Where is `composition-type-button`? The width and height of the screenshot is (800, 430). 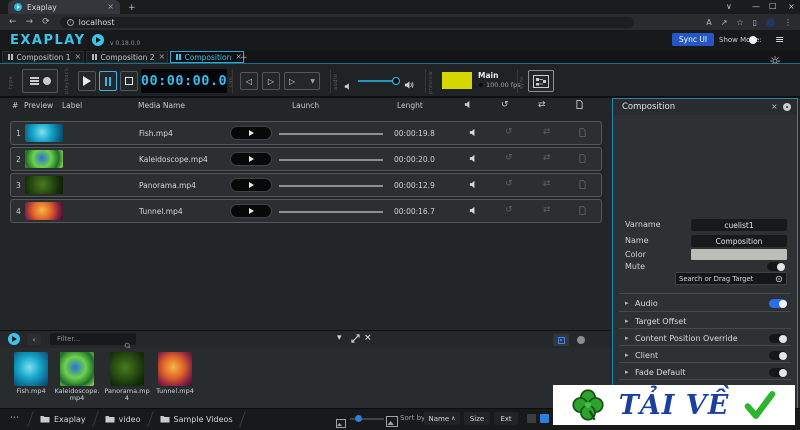
composition-type-button is located at coordinates (40, 81).